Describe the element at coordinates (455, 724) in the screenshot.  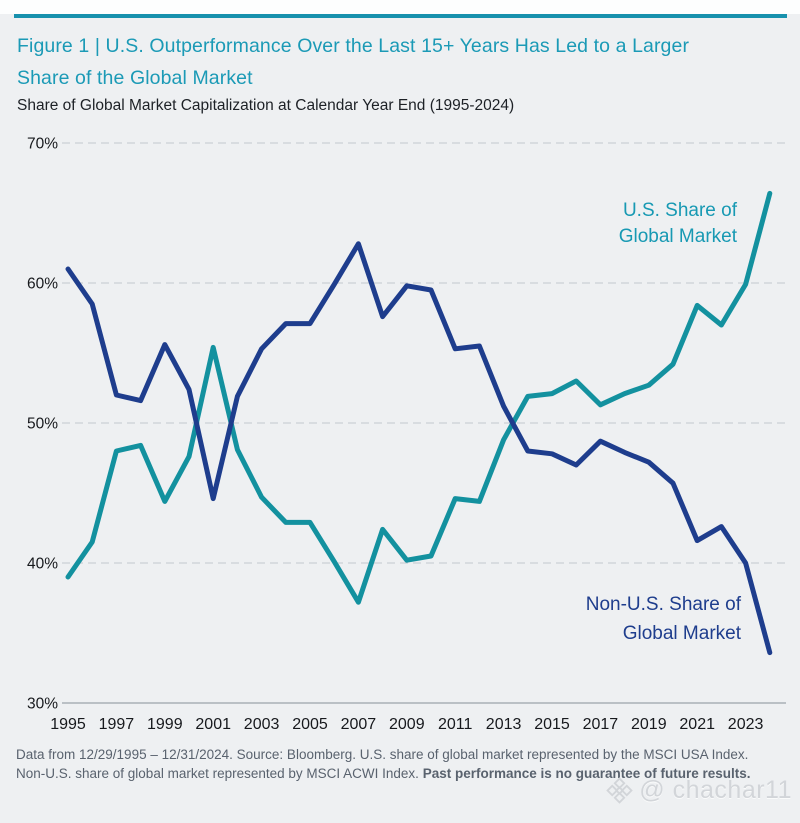
I see `x-axis-tick-label: 2011` at that location.